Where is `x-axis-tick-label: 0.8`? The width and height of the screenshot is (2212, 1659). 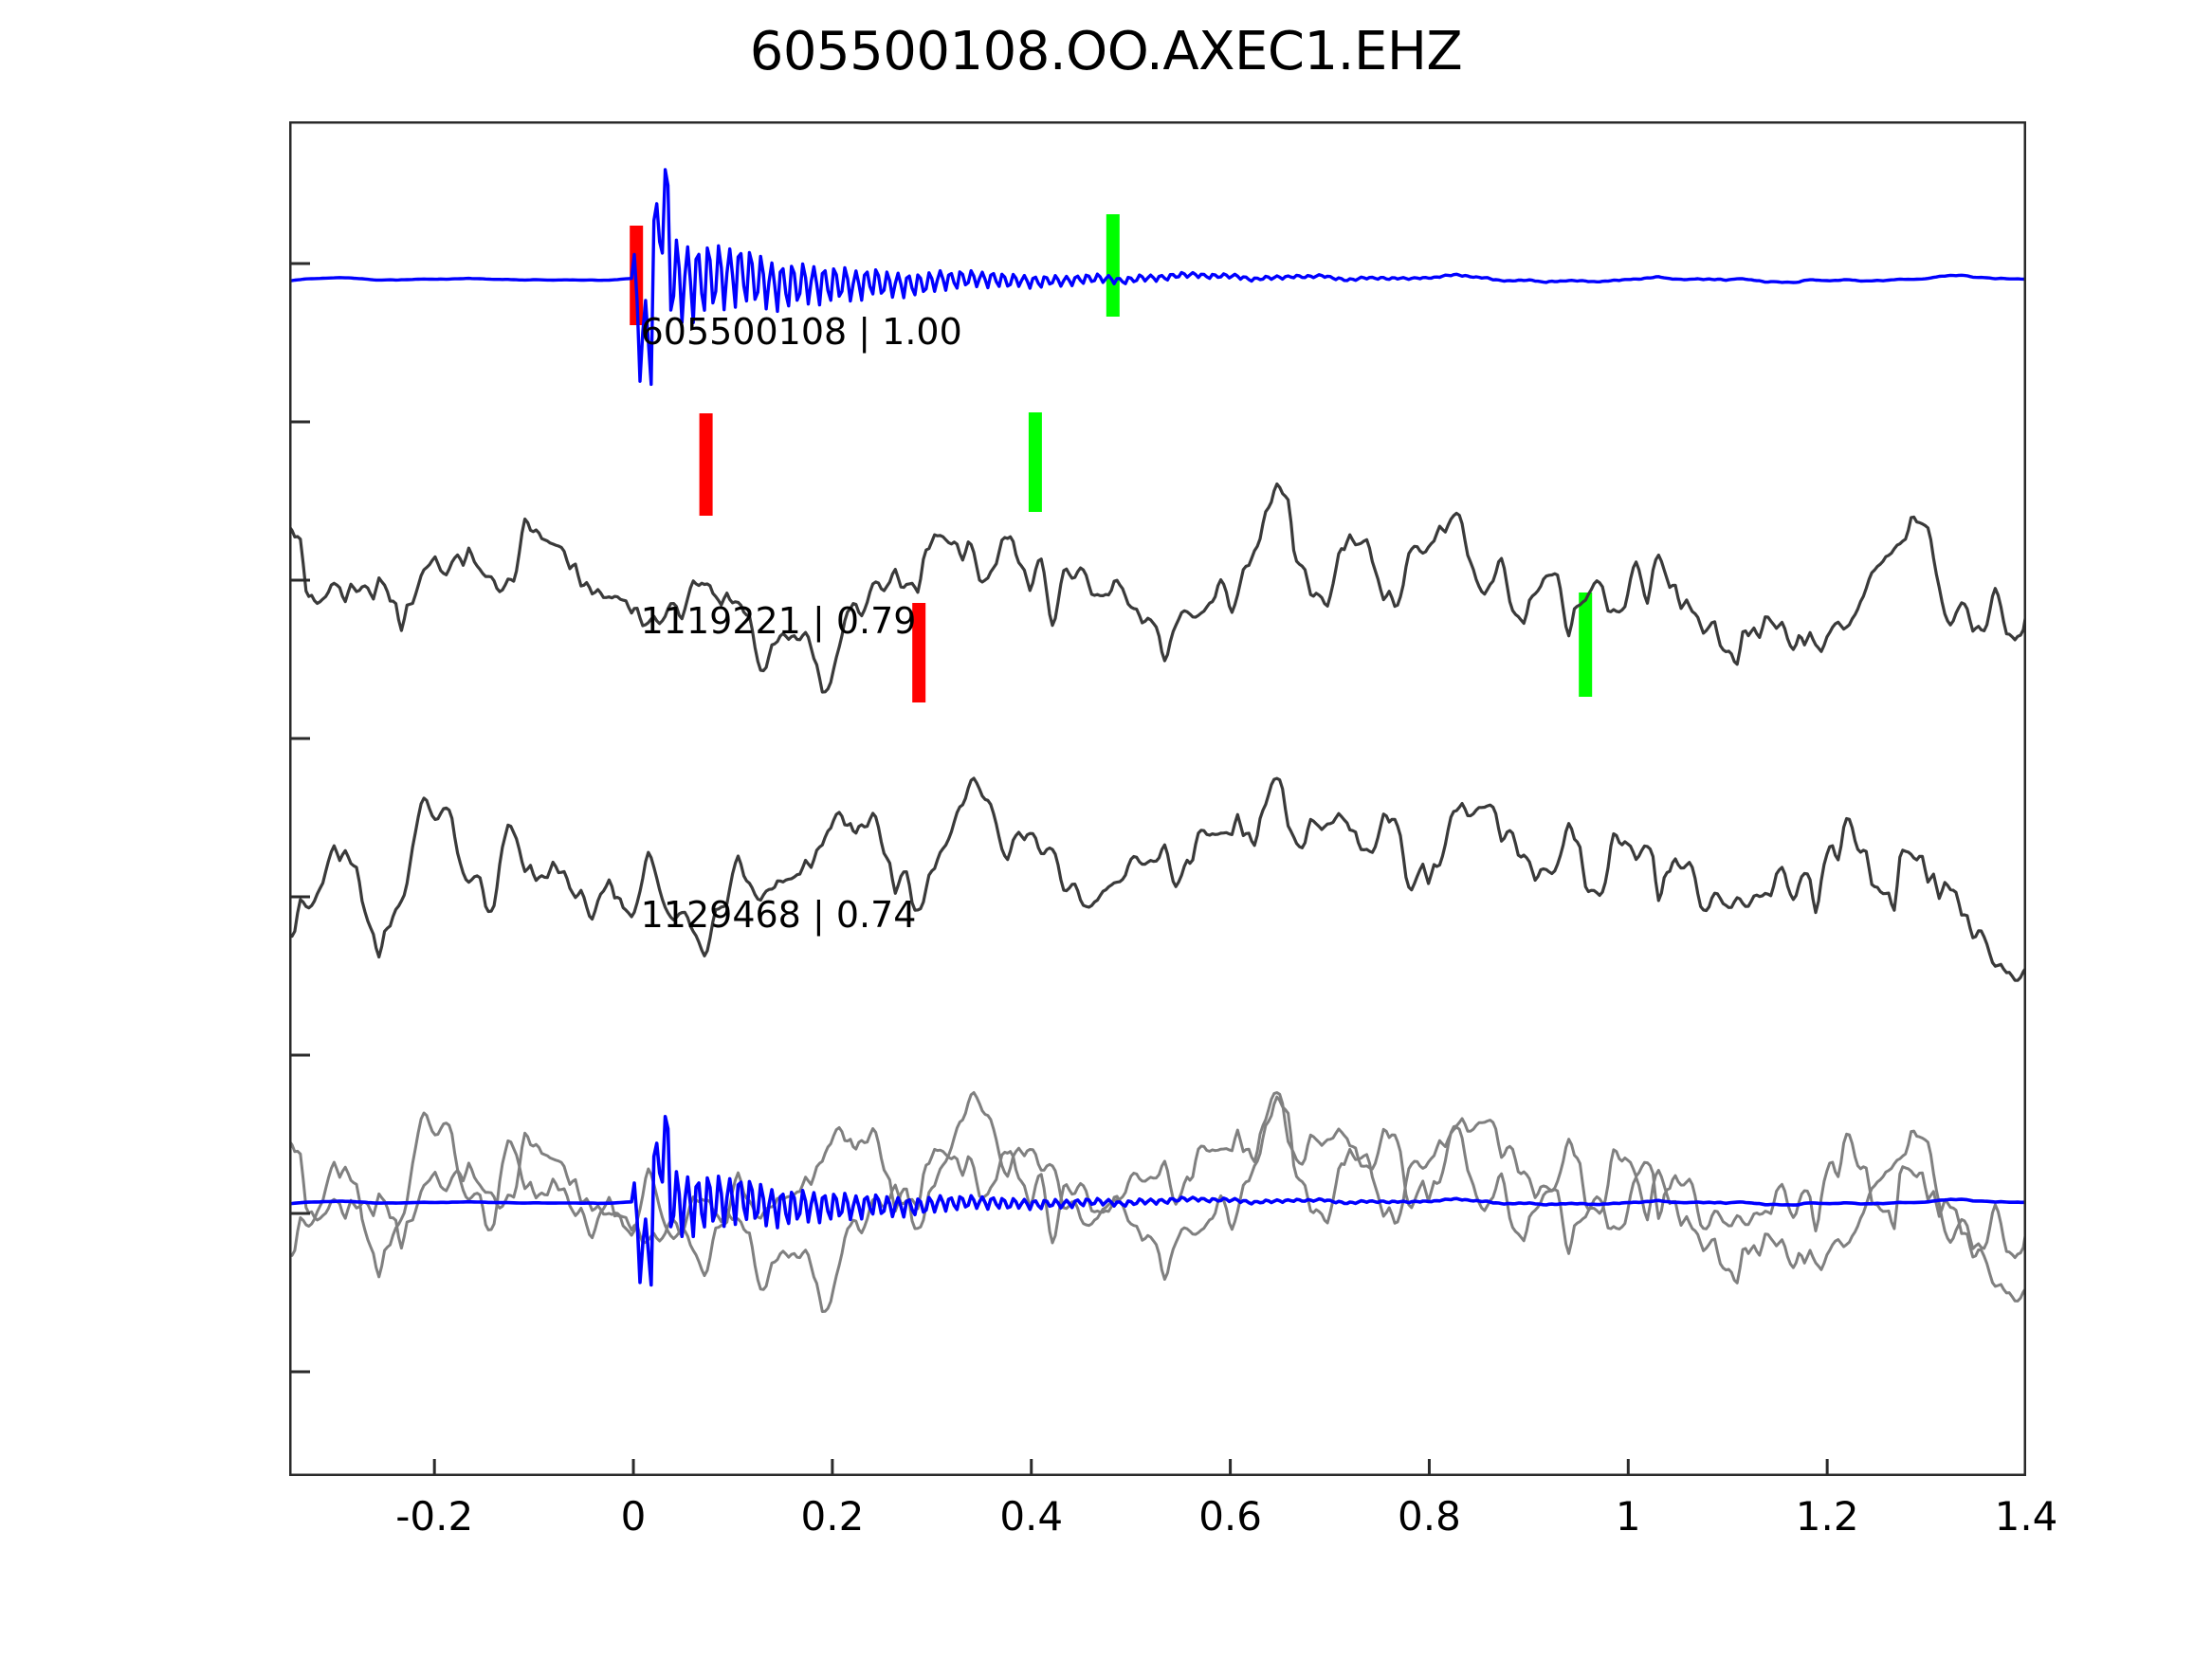
x-axis-tick-label: 0.8 is located at coordinates (1429, 1516).